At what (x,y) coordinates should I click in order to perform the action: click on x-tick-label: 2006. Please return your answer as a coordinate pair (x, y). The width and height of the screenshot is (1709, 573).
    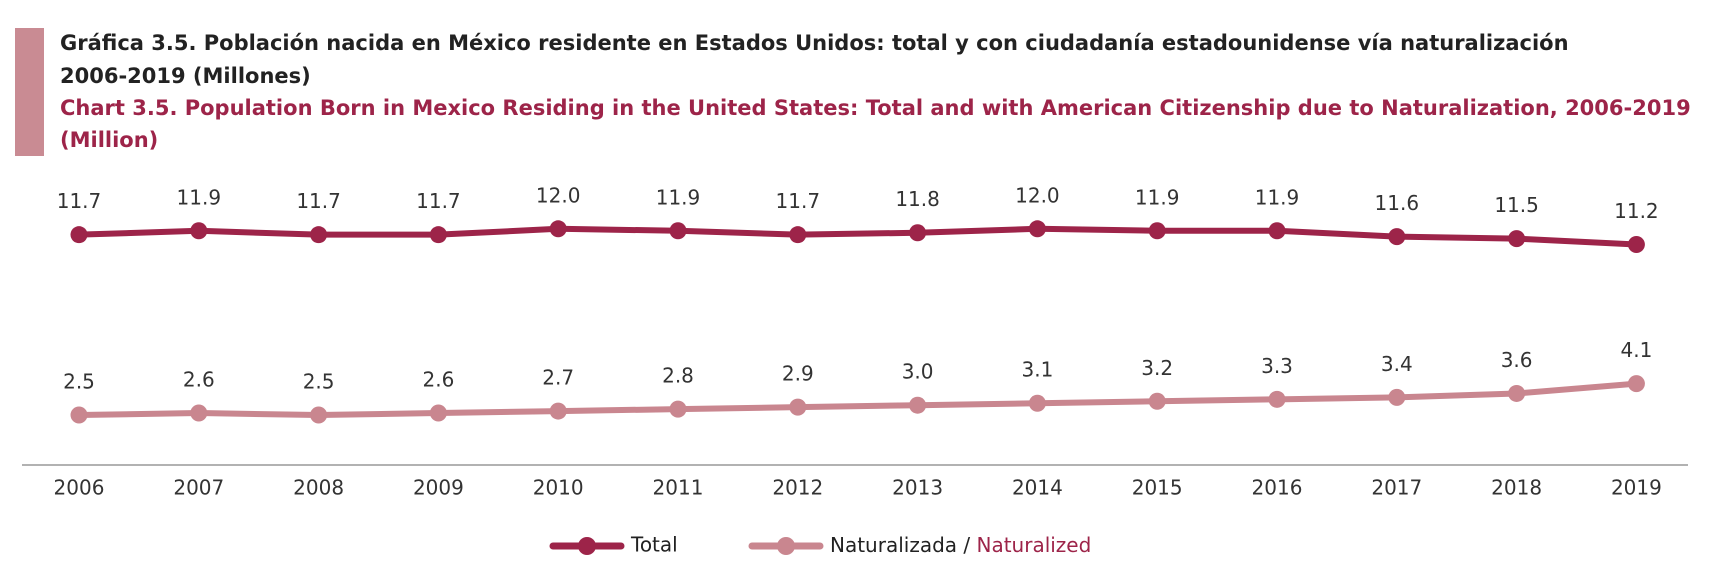
    Looking at the image, I should click on (79, 488).